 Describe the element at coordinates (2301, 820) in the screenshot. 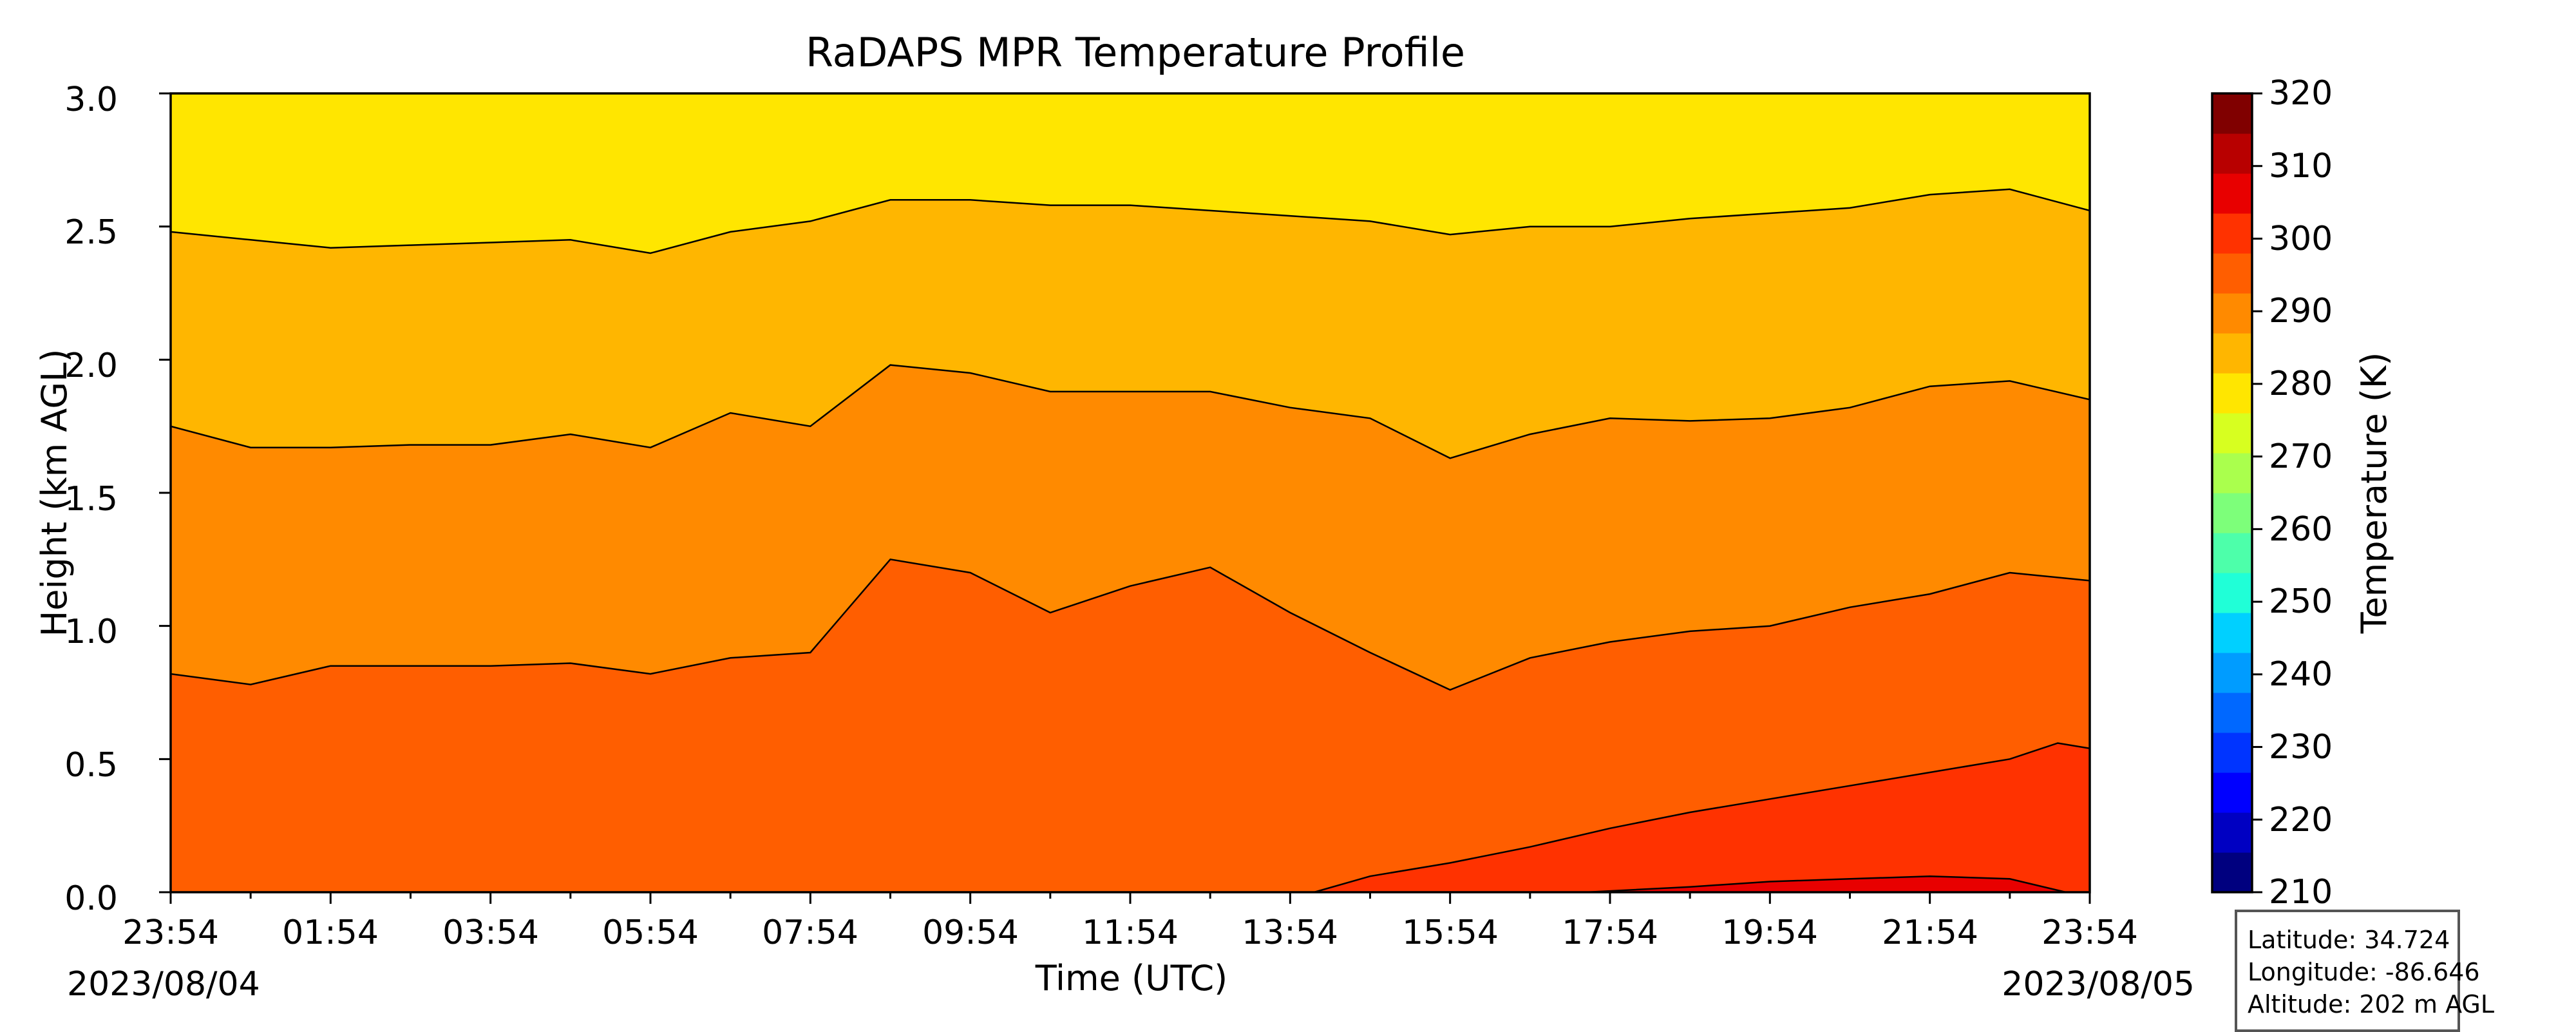

I see `colorbar-tick-label-1: 220` at that location.